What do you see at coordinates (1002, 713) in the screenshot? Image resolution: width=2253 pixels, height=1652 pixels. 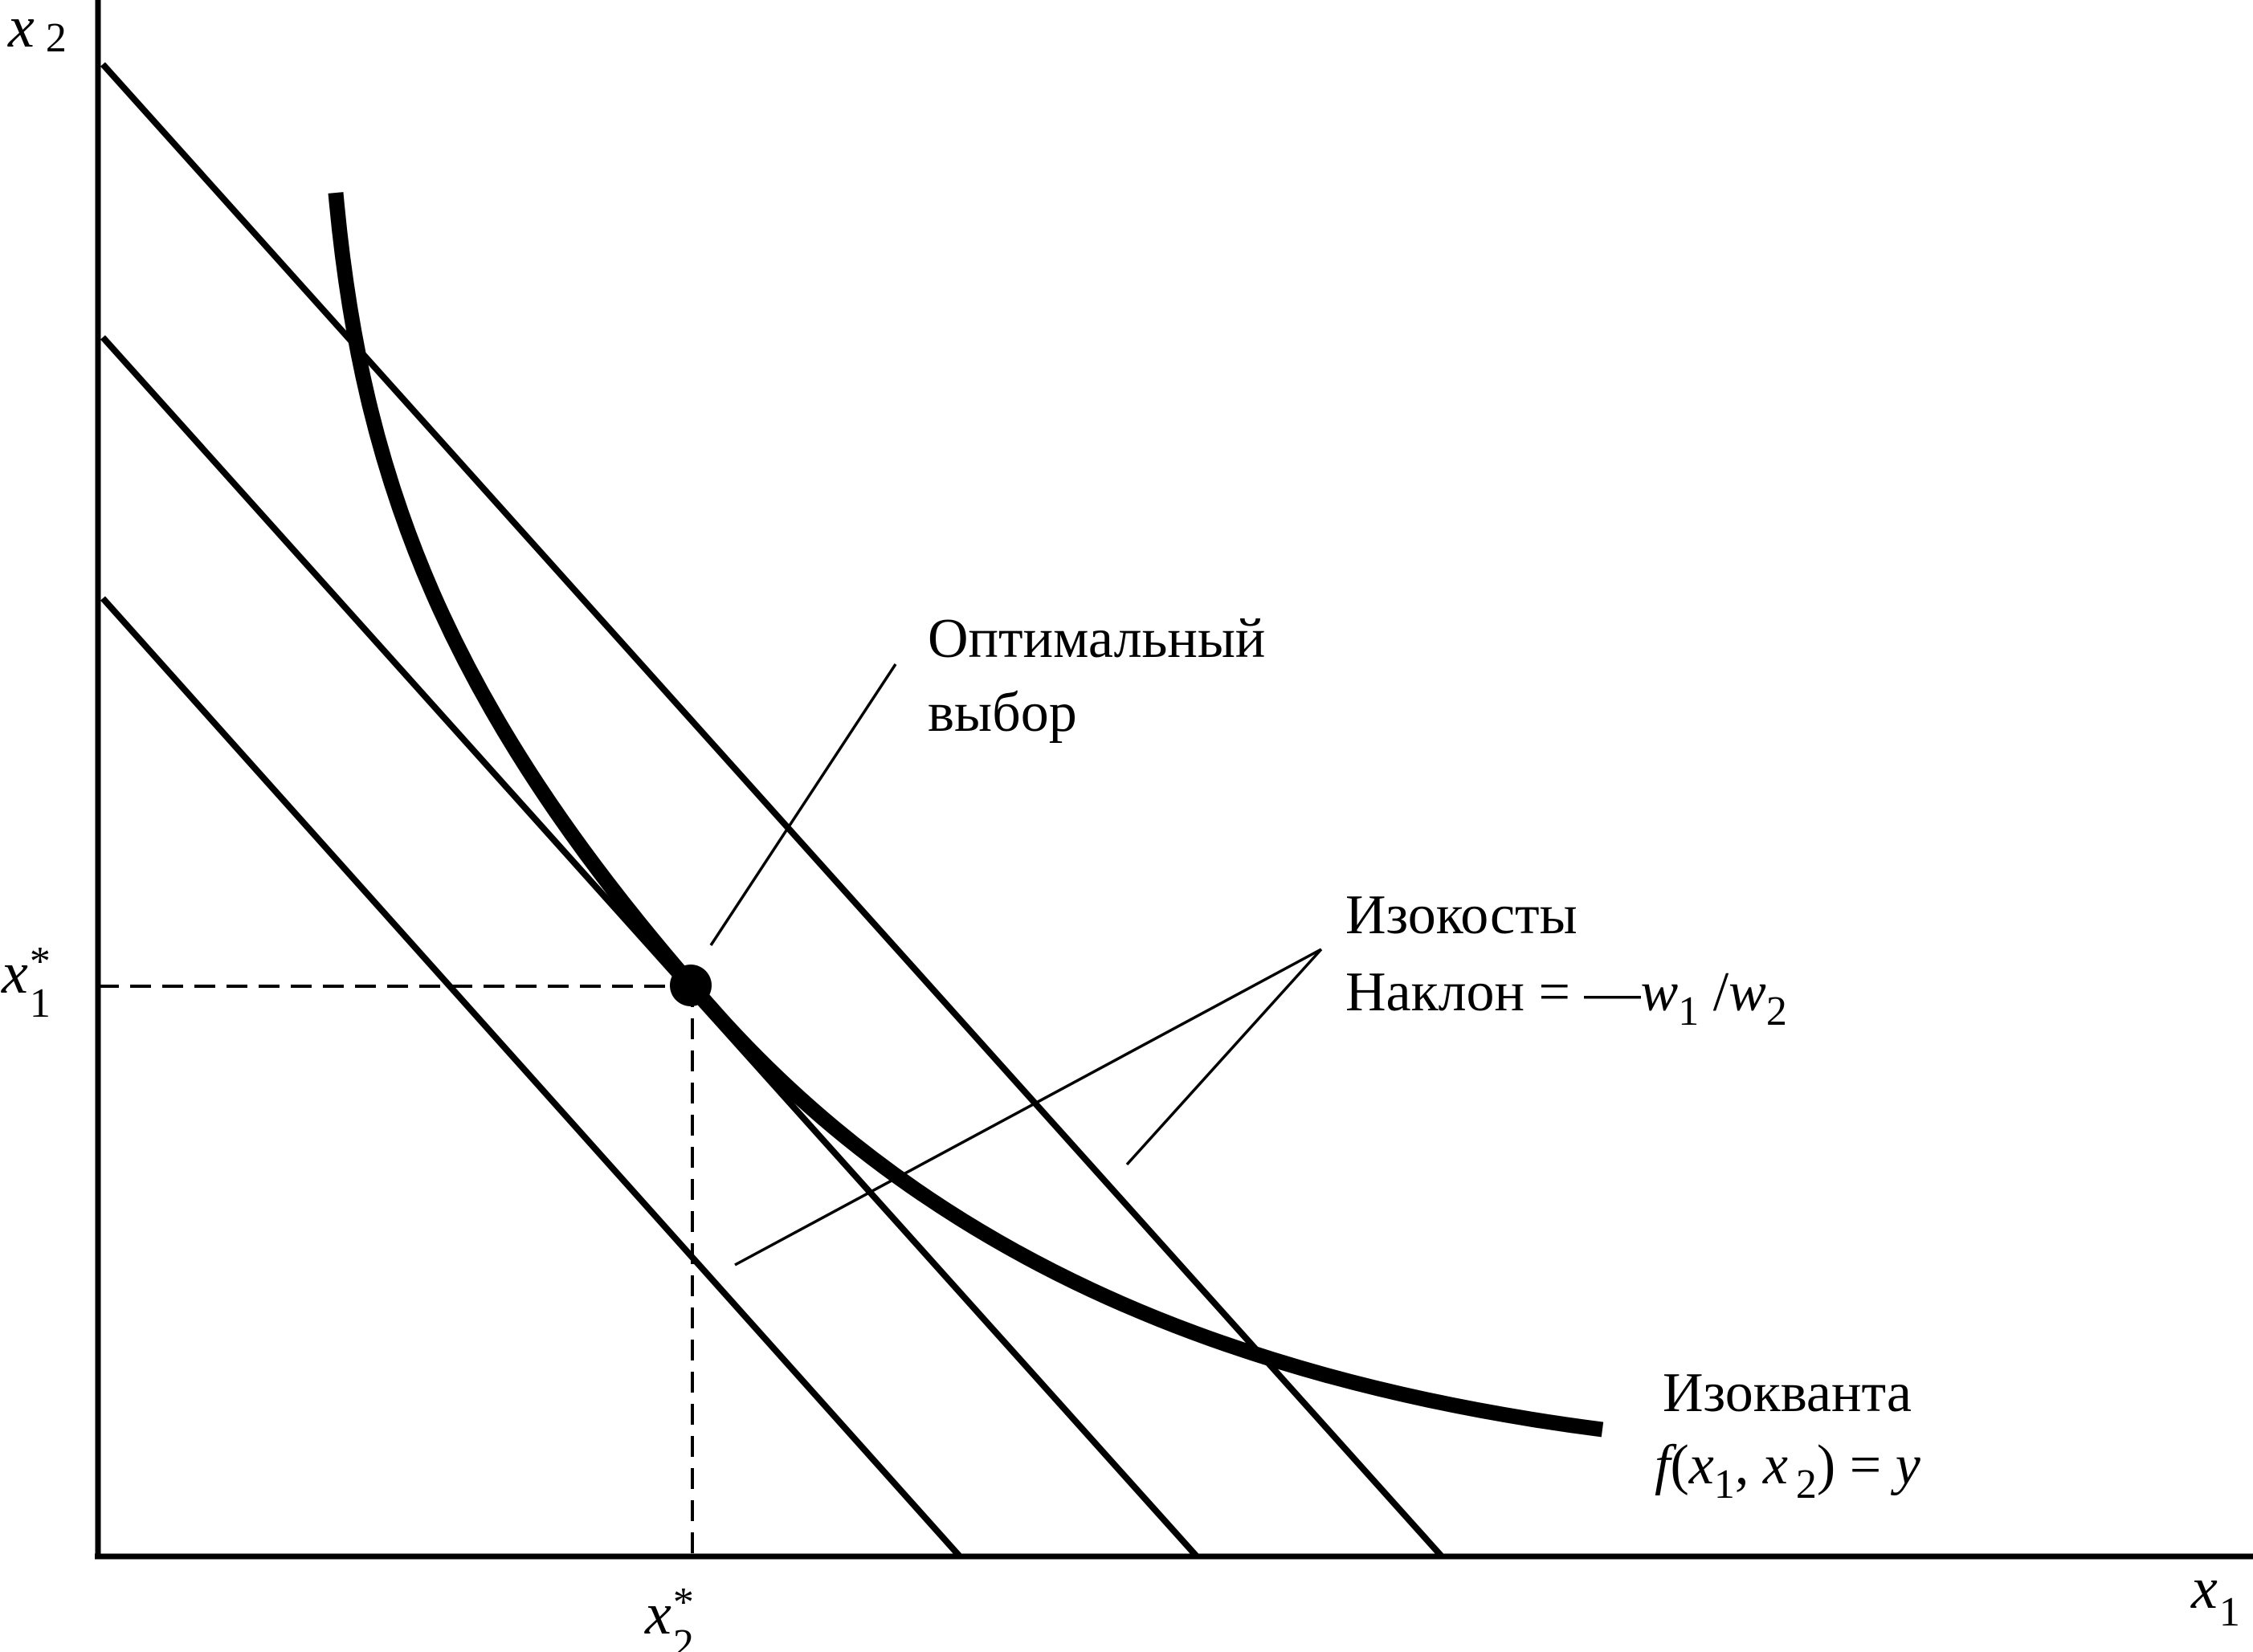 I see `optimal-choice-label-line2: выбор` at bounding box center [1002, 713].